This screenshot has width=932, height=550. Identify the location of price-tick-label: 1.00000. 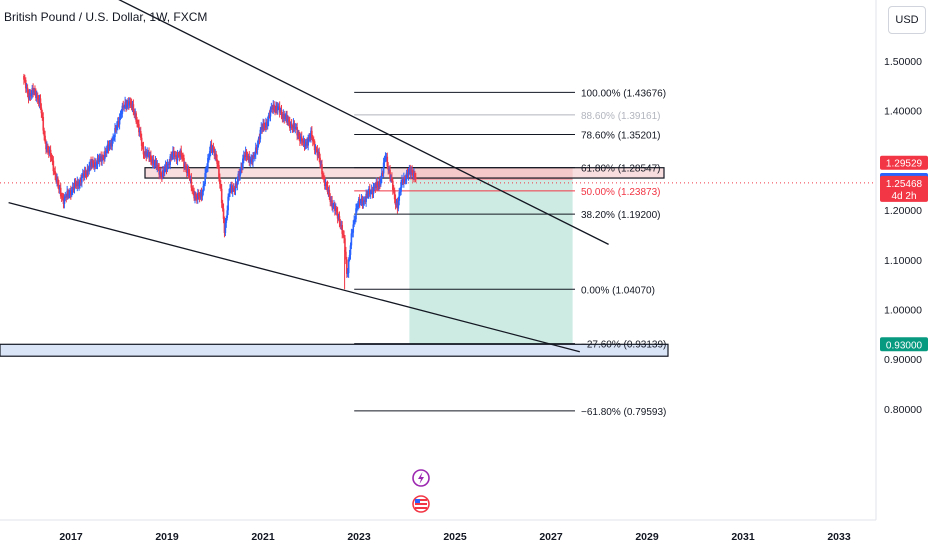
(903, 311).